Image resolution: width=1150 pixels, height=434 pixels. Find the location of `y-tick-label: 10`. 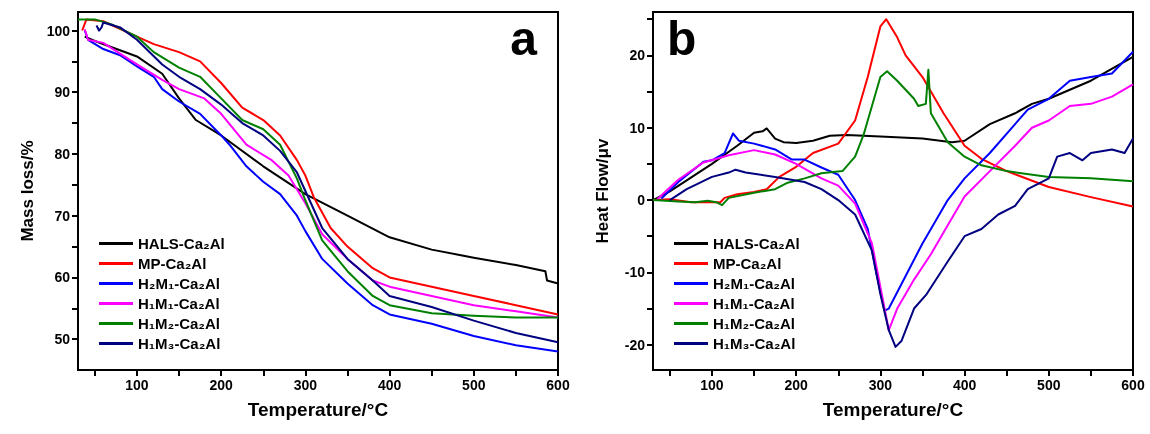

y-tick-label: 10 is located at coordinates (637, 127).